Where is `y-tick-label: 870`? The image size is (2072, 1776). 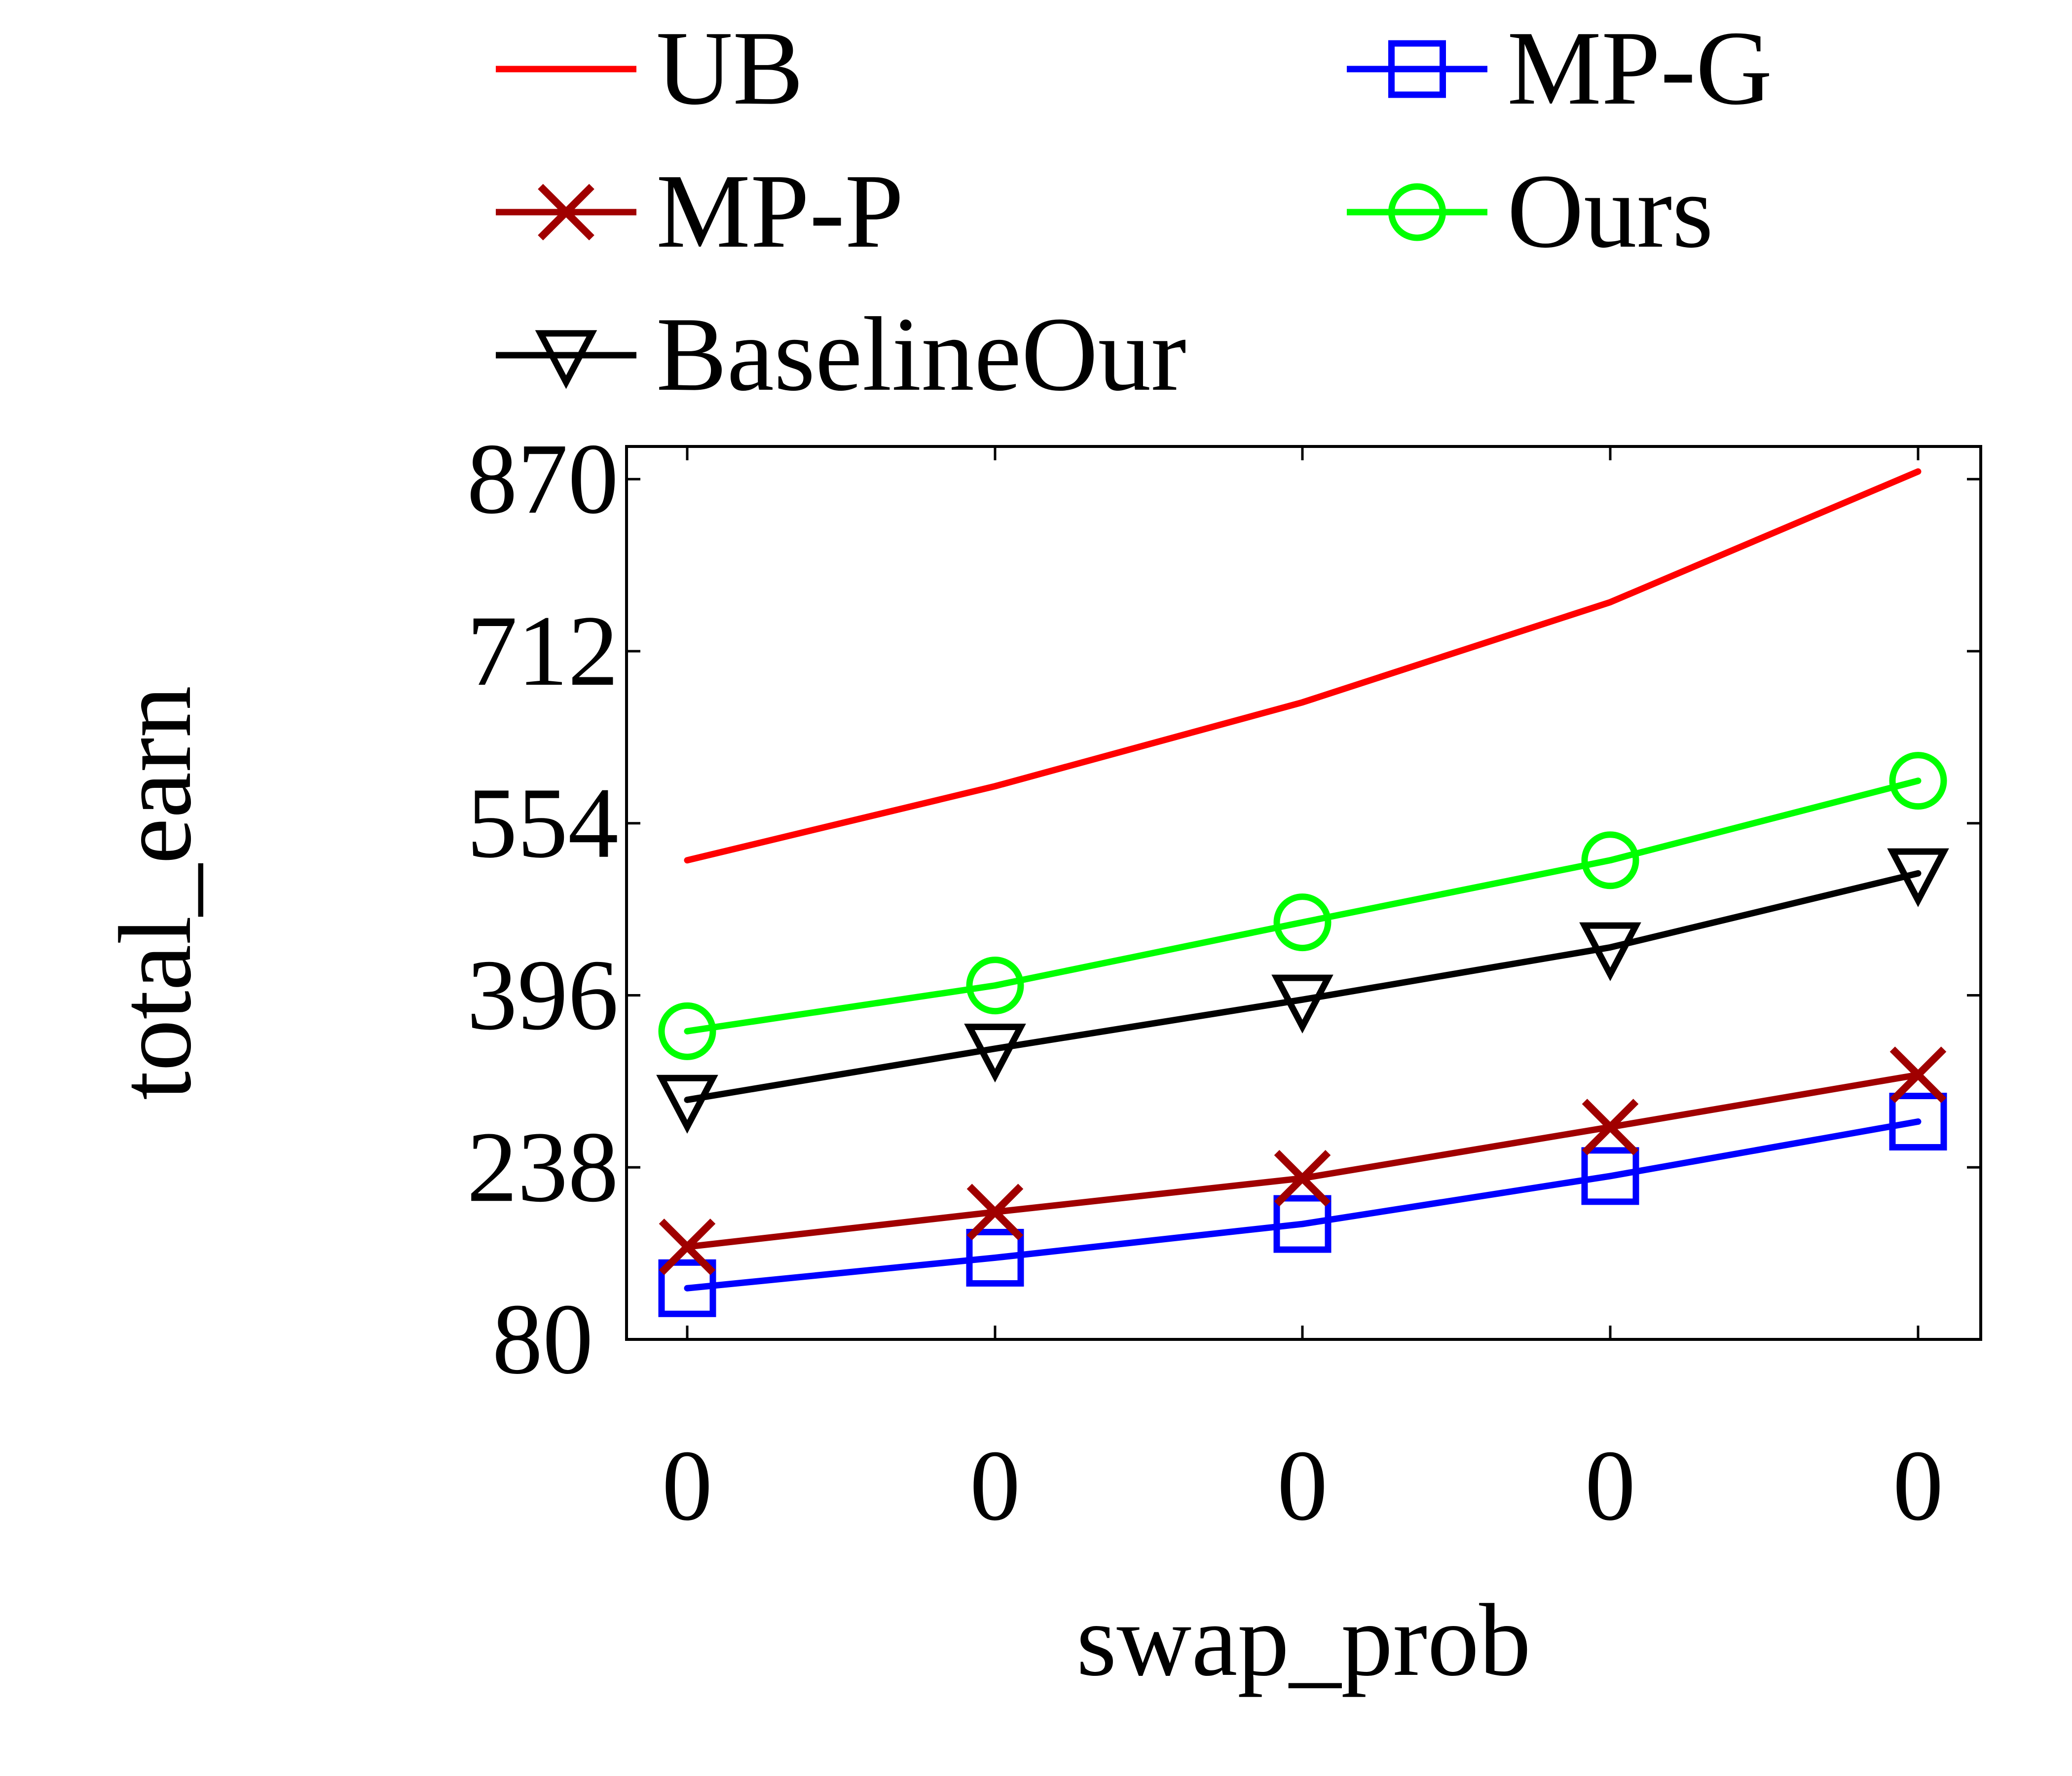 y-tick-label: 870 is located at coordinates (543, 479).